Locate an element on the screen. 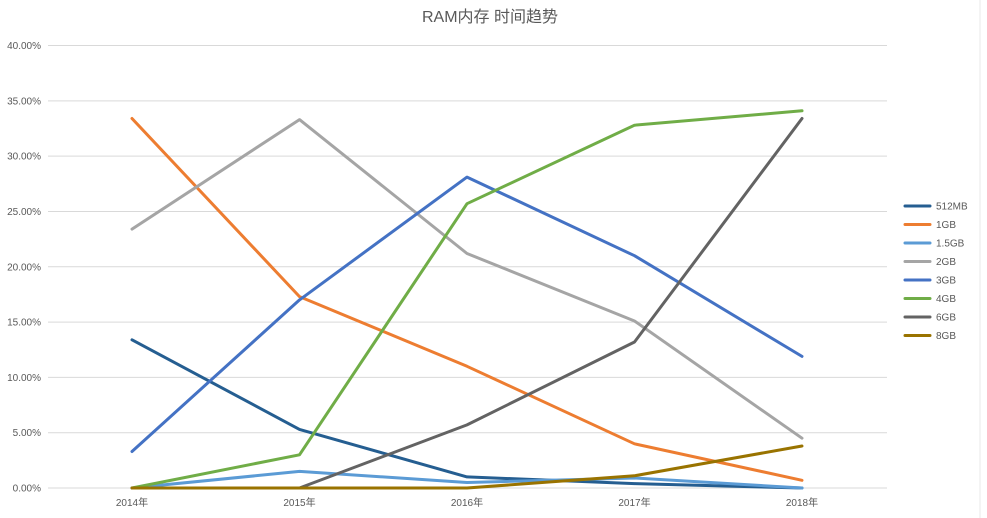 This screenshot has width=987, height=518. x-tick-label: 2015年 is located at coordinates (299, 502).